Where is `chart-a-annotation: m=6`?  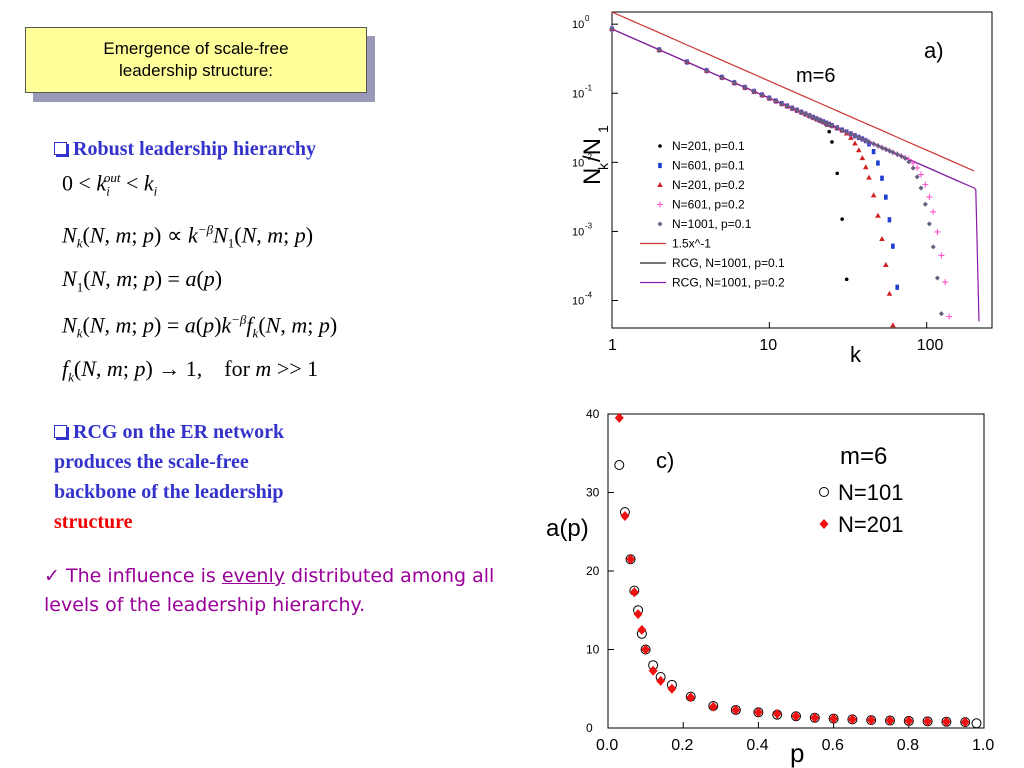
chart-a-annotation: m=6 is located at coordinates (815, 76).